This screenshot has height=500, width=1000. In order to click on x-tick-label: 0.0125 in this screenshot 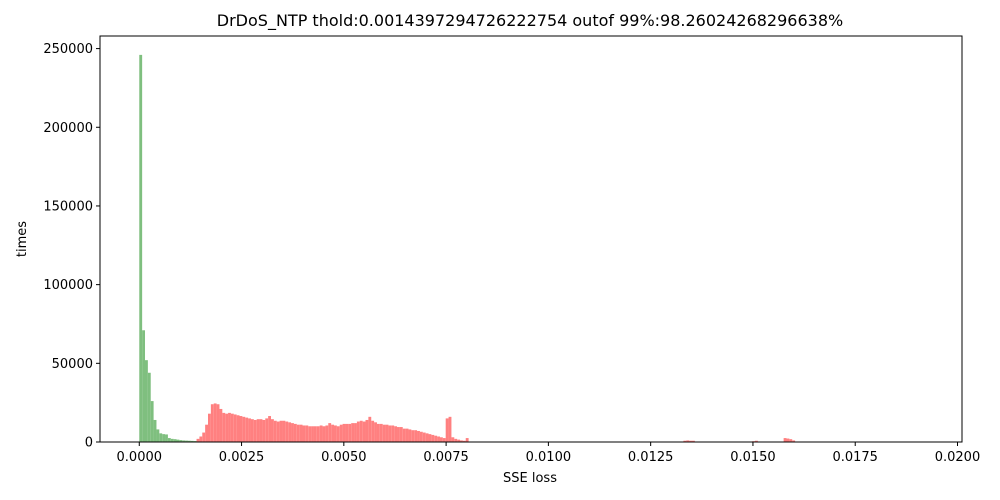, I will do `click(651, 457)`.